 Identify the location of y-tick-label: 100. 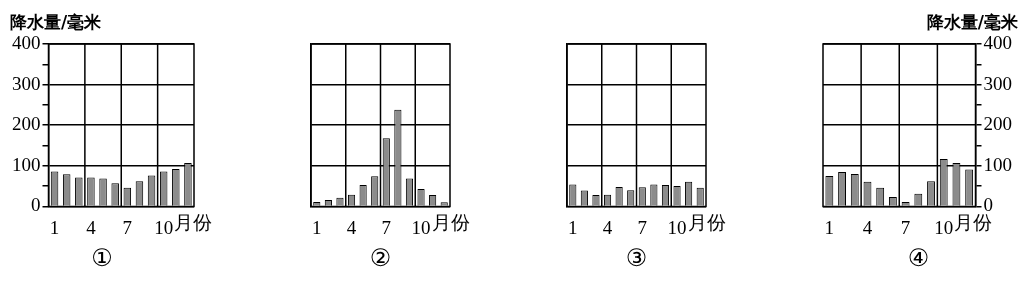
(26, 164).